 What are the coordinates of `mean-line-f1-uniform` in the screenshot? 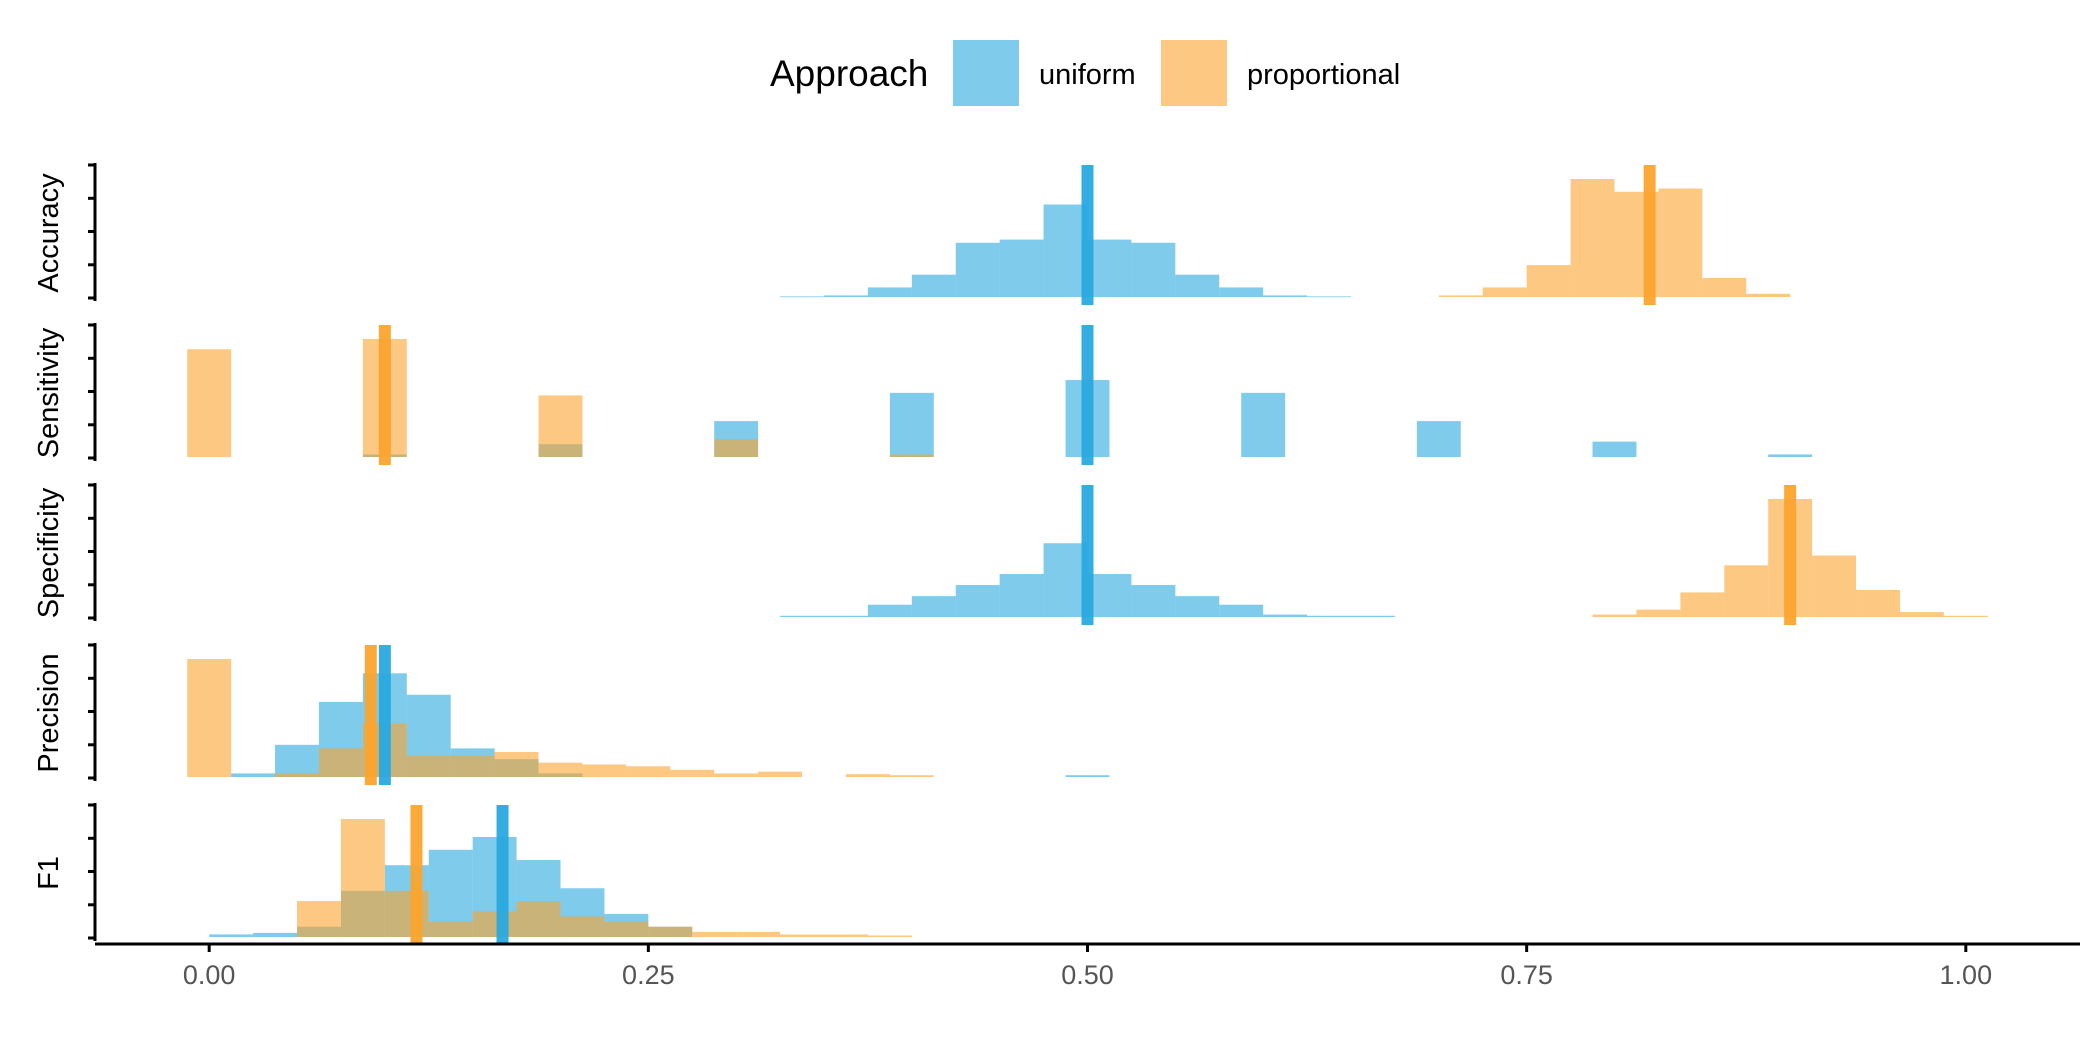 It's located at (502, 875).